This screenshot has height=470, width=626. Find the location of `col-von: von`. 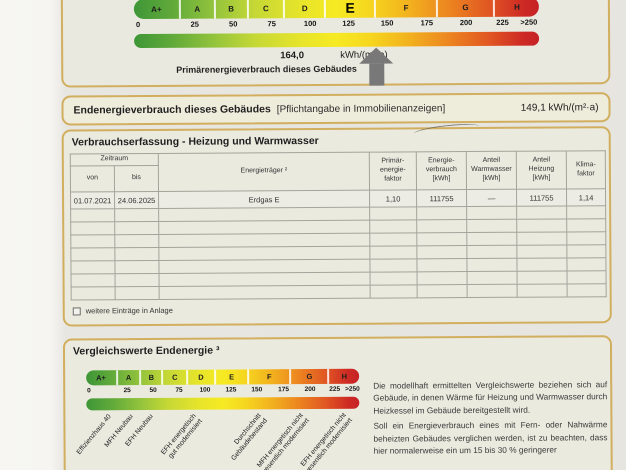

col-von: von is located at coordinates (92, 178).